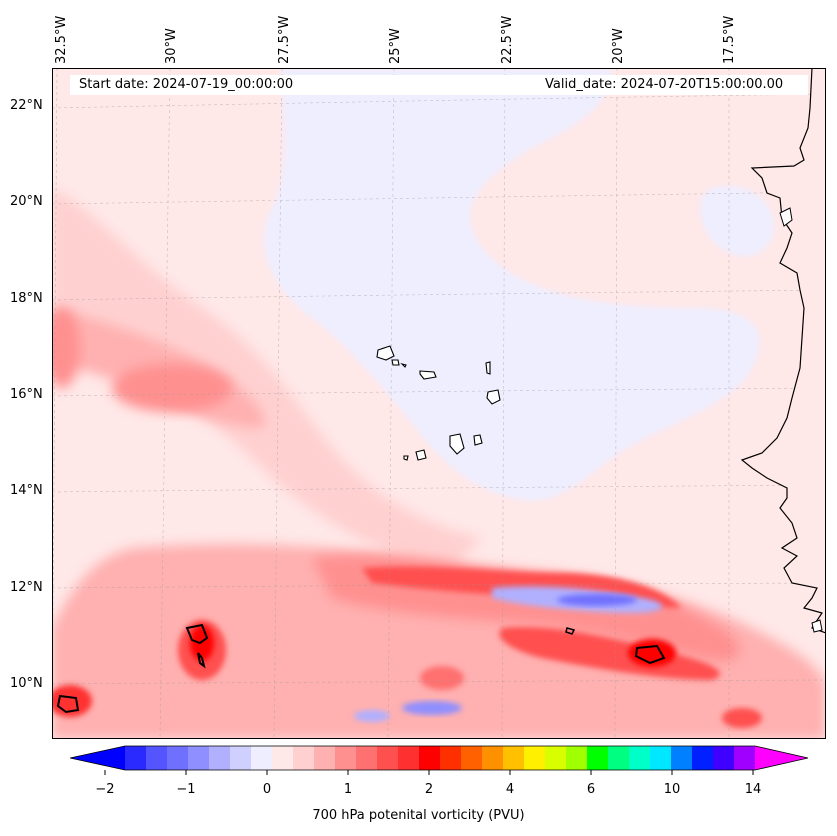 The width and height of the screenshot is (837, 836). Describe the element at coordinates (418, 815) in the screenshot. I see `colorbar-label: 700 hPa potenital vorticity (PVU)` at that location.